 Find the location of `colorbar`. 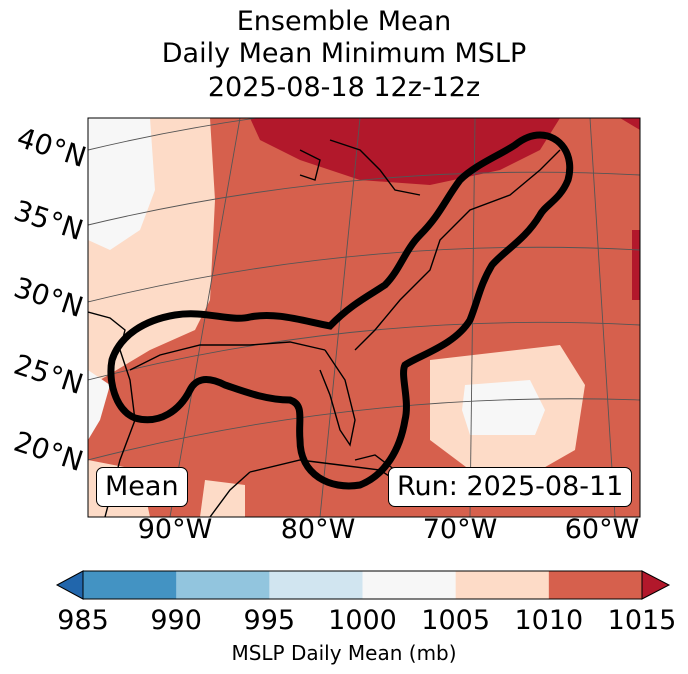

colorbar is located at coordinates (363, 585).